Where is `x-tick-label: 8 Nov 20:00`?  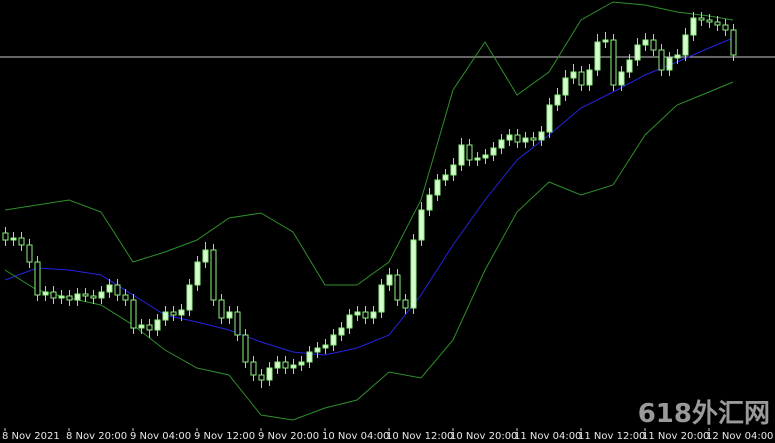
x-tick-label: 8 Nov 20:00 is located at coordinates (96, 436).